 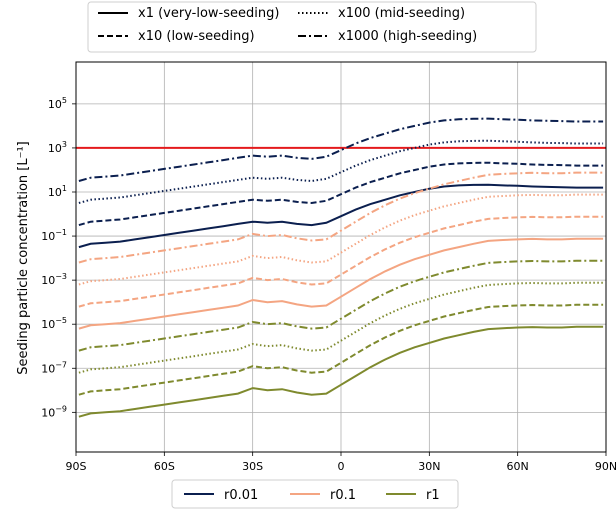 I want to click on series-r001-dashdot, so click(x=341, y=149).